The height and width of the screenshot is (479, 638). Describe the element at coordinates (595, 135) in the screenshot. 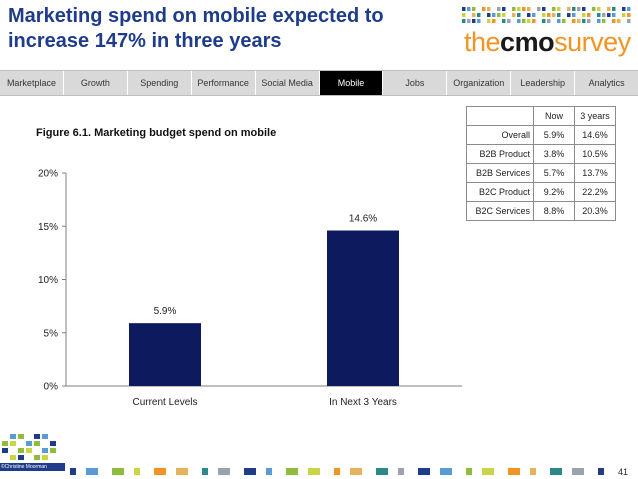

I see `table-cell: 14.6%` at that location.